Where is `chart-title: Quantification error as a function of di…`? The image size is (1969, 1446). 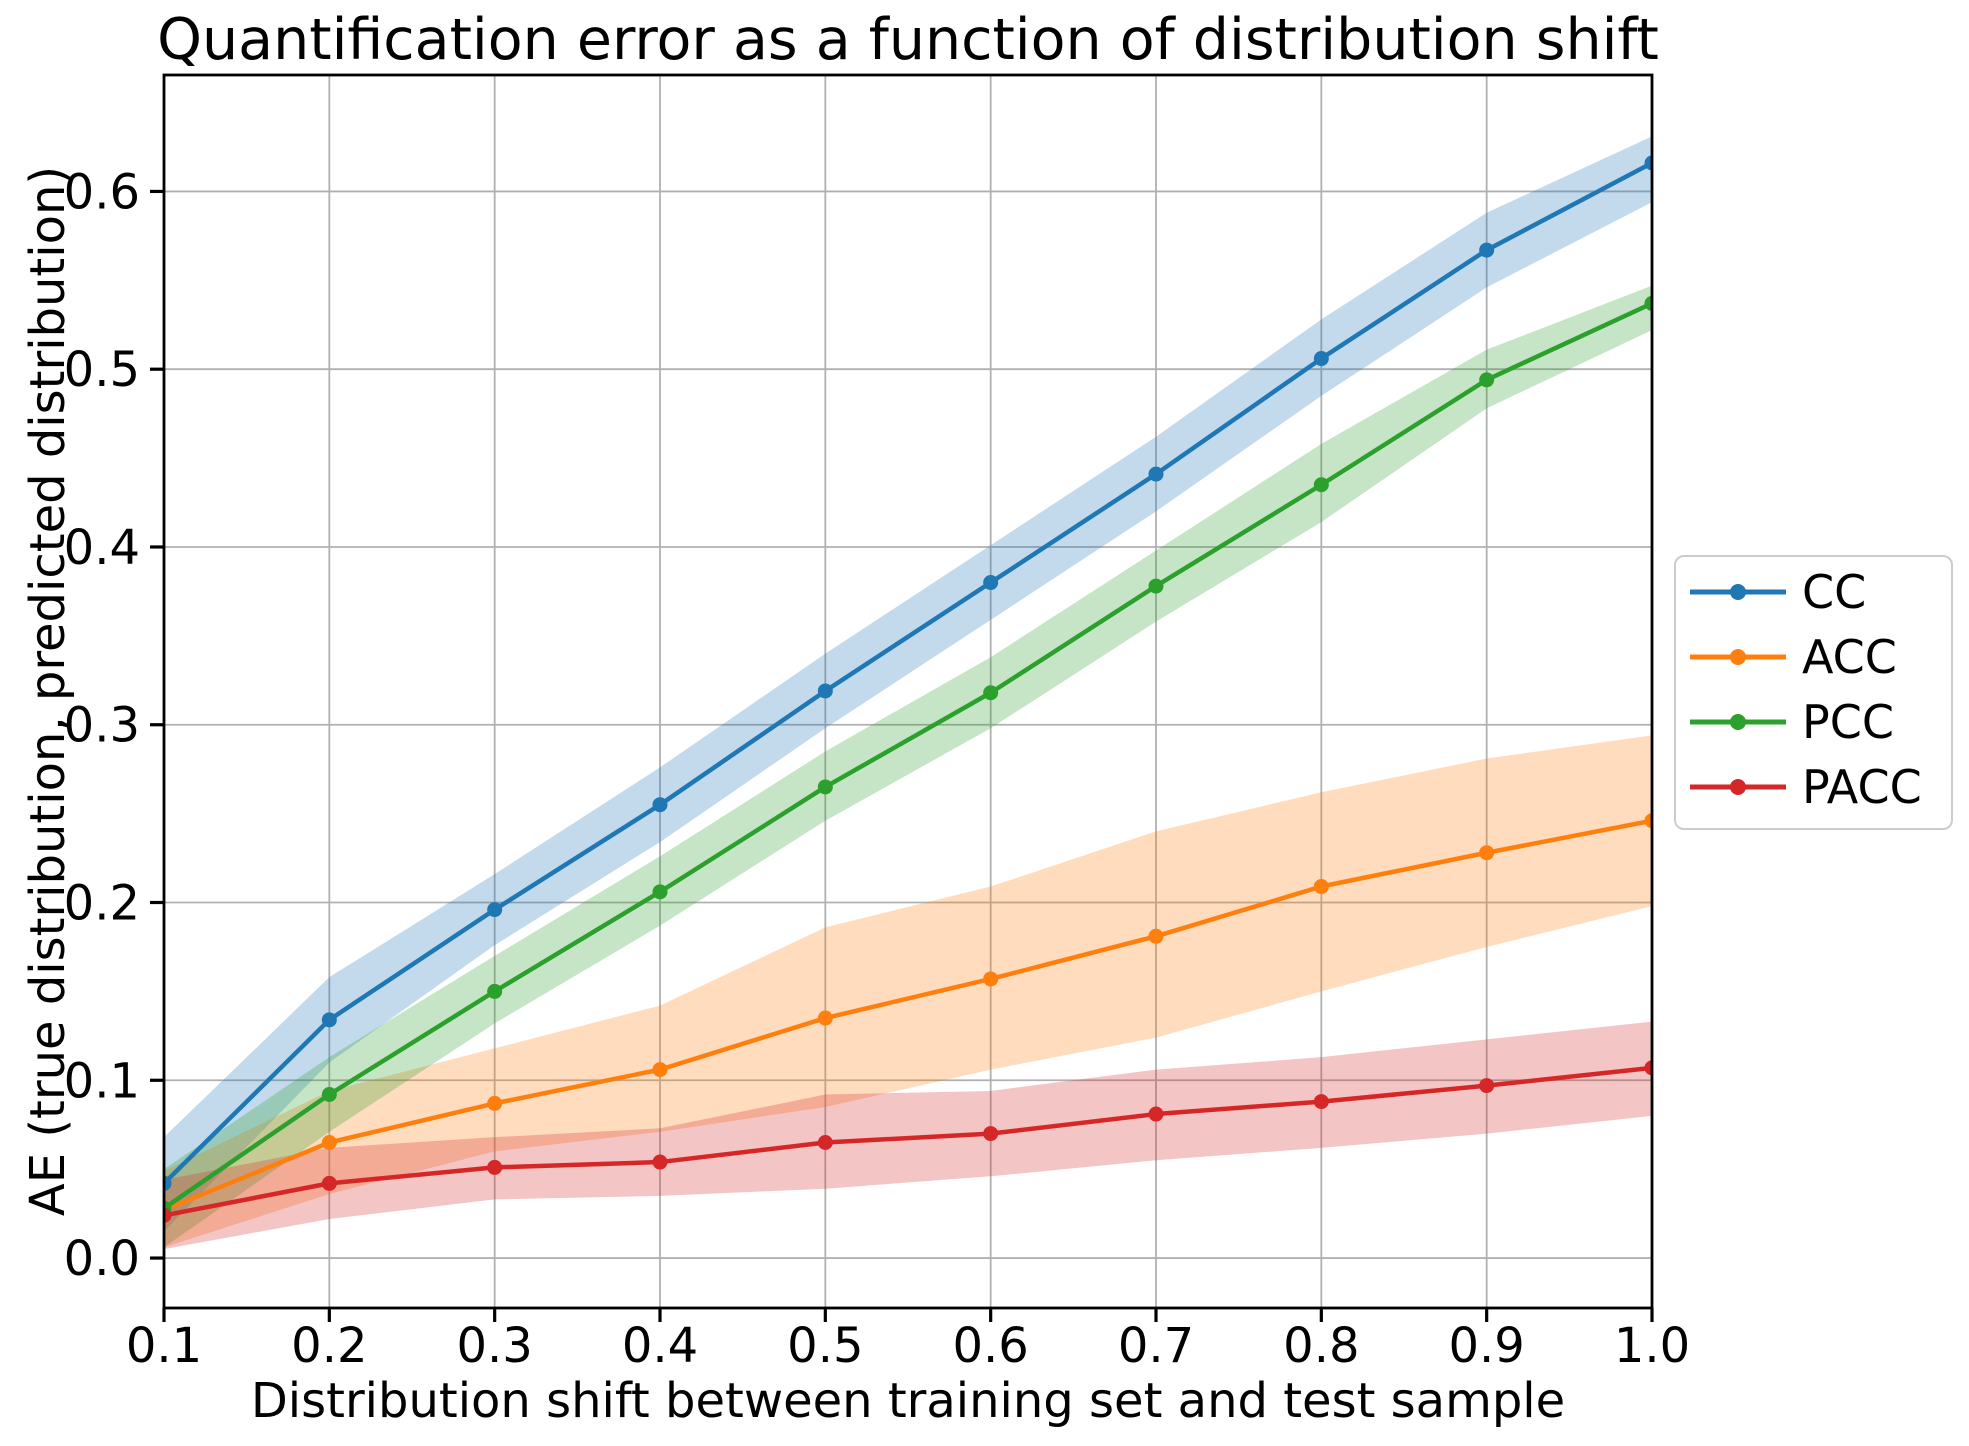 chart-title: Quantification error as a function of di… is located at coordinates (908, 40).